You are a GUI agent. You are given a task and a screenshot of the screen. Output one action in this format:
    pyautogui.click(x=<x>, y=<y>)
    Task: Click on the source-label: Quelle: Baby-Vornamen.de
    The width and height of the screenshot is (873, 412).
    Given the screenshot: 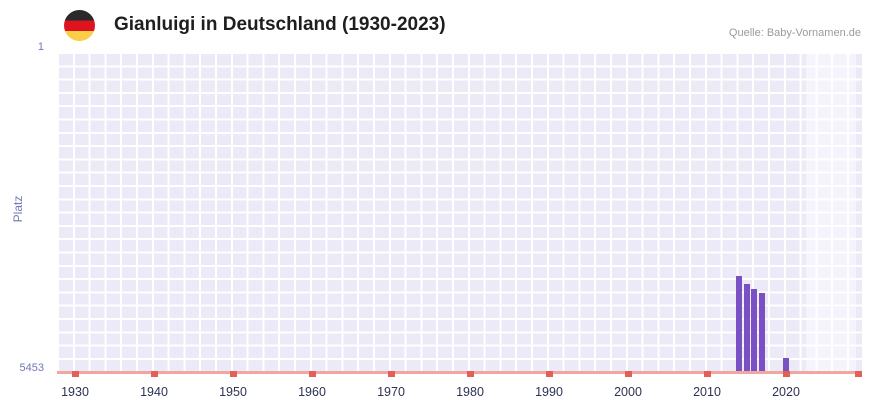 What is the action you would take?
    pyautogui.click(x=794, y=33)
    